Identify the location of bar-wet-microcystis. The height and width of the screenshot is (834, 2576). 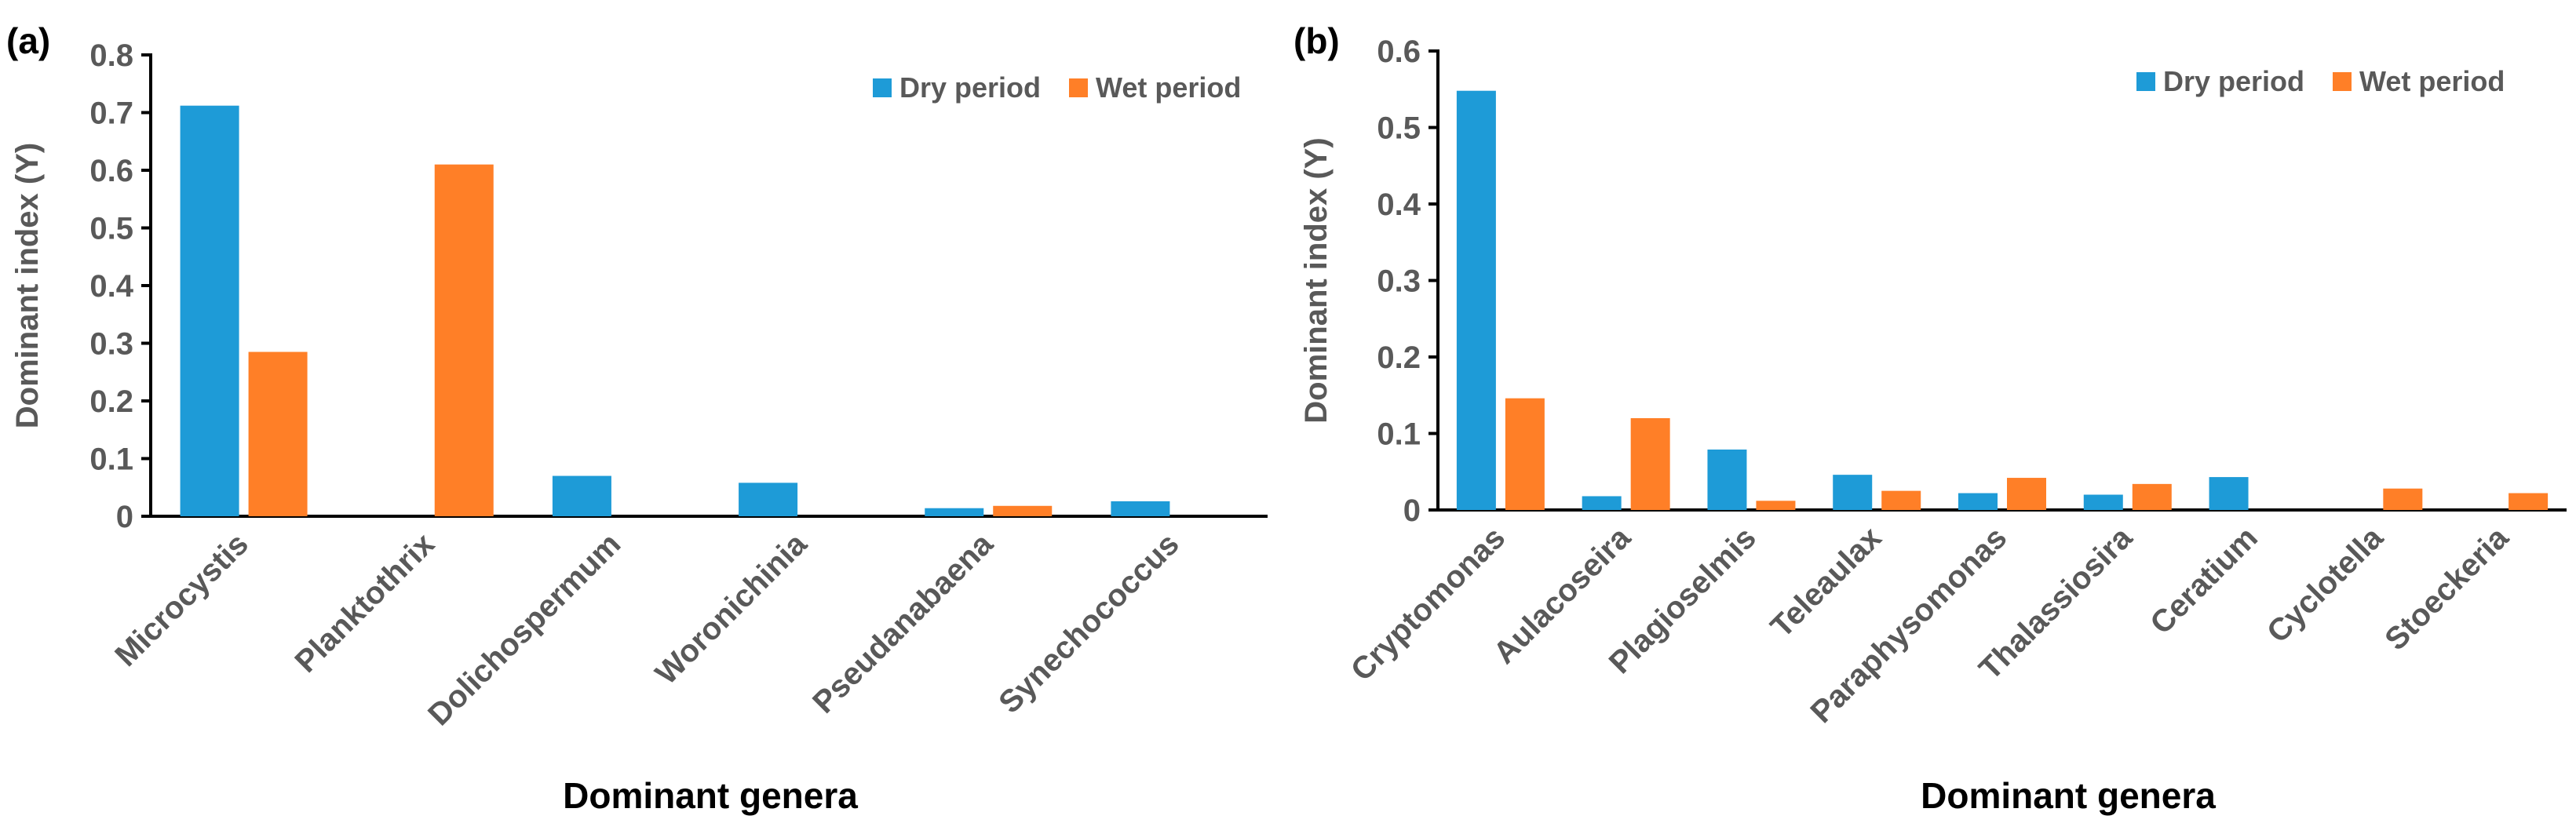
(278, 434).